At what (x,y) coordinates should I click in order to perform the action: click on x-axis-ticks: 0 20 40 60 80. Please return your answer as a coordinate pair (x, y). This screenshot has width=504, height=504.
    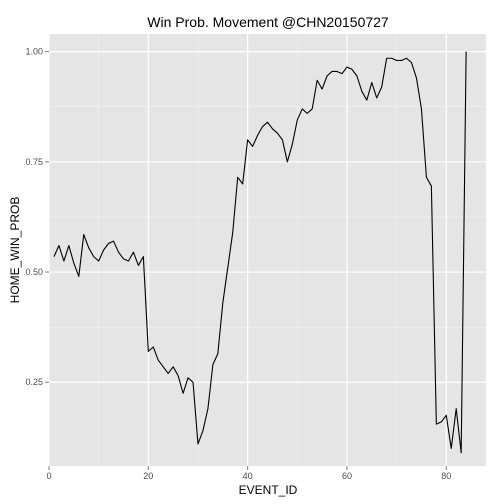
    Looking at the image, I should click on (248, 473).